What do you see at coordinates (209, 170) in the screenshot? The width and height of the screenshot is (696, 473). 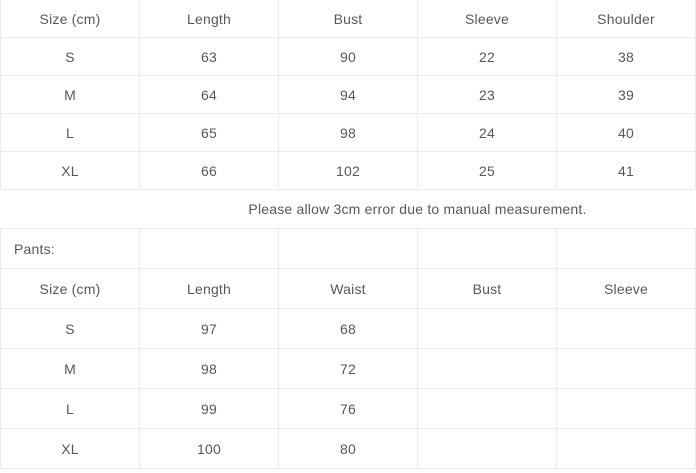 I see `value-cell: 66` at bounding box center [209, 170].